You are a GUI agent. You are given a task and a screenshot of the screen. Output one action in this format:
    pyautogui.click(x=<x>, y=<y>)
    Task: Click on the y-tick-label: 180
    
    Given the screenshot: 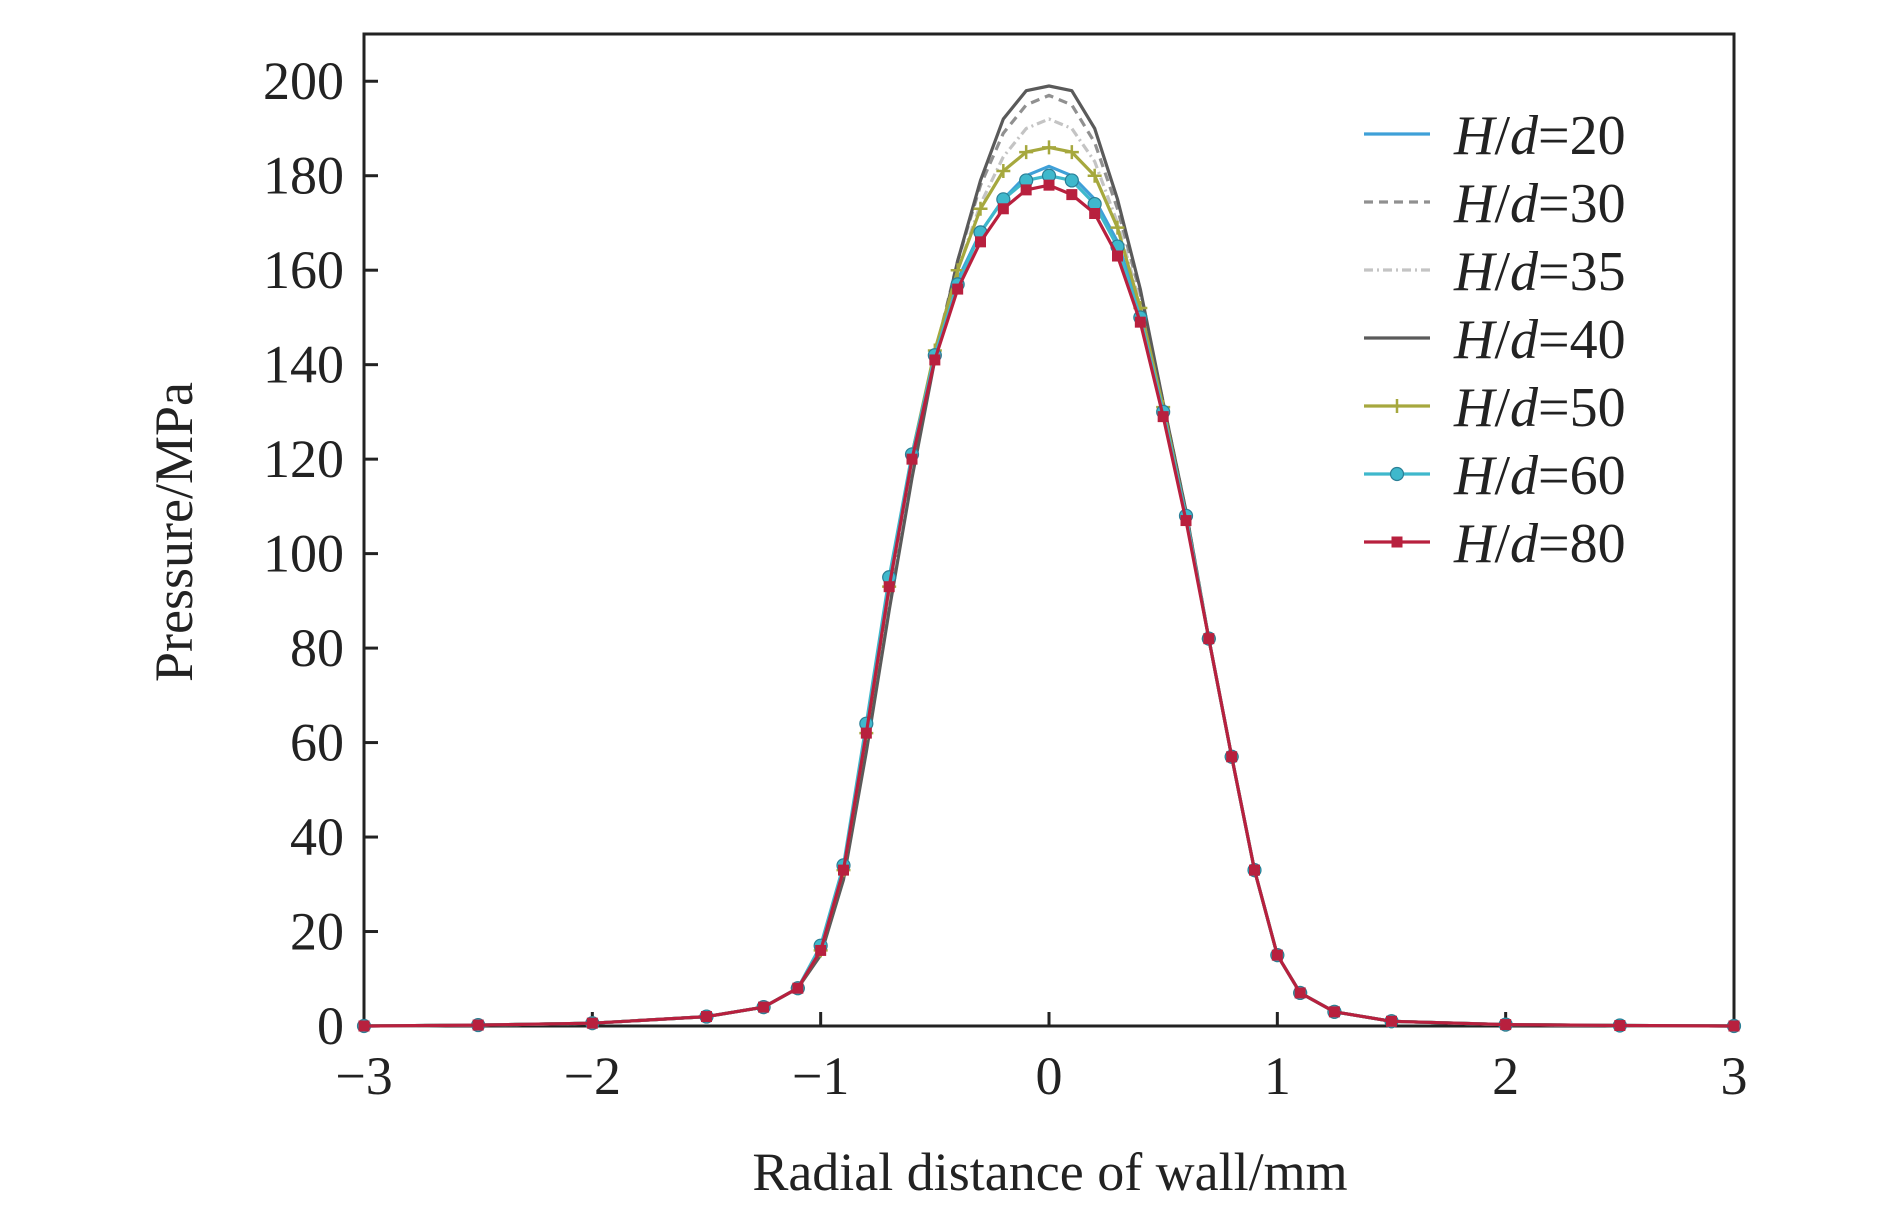 What is the action you would take?
    pyautogui.click(x=303, y=176)
    